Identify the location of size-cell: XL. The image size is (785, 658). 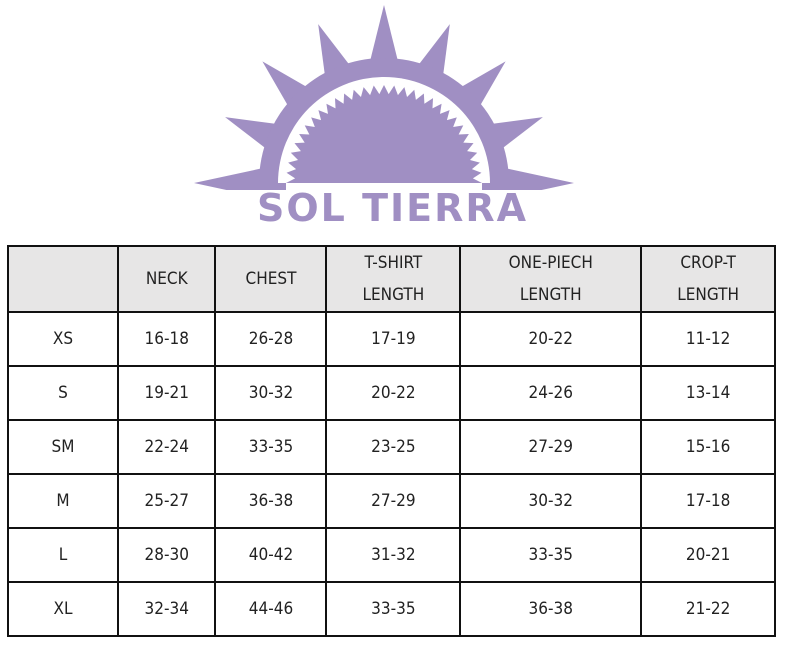
(63, 609).